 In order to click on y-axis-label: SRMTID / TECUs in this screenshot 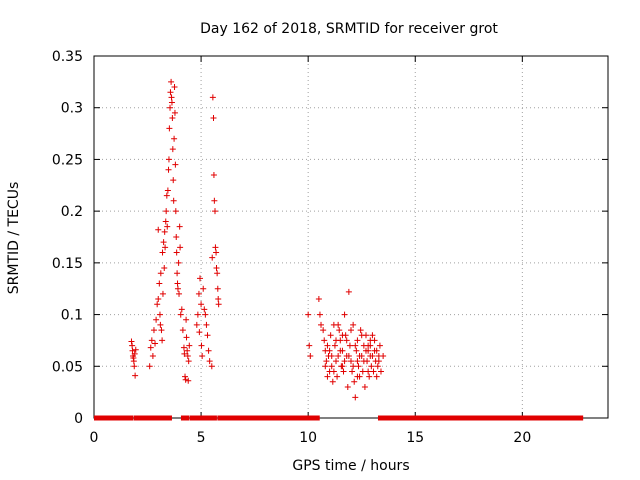, I will do `click(14, 238)`.